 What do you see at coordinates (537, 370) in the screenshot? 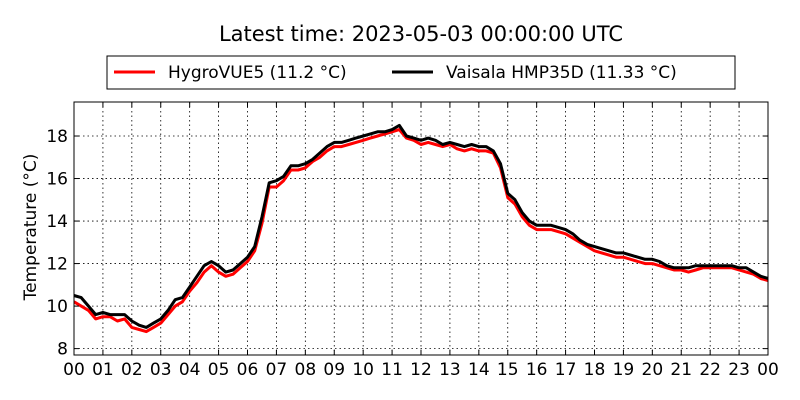
I see `x-tick-label: 16` at bounding box center [537, 370].